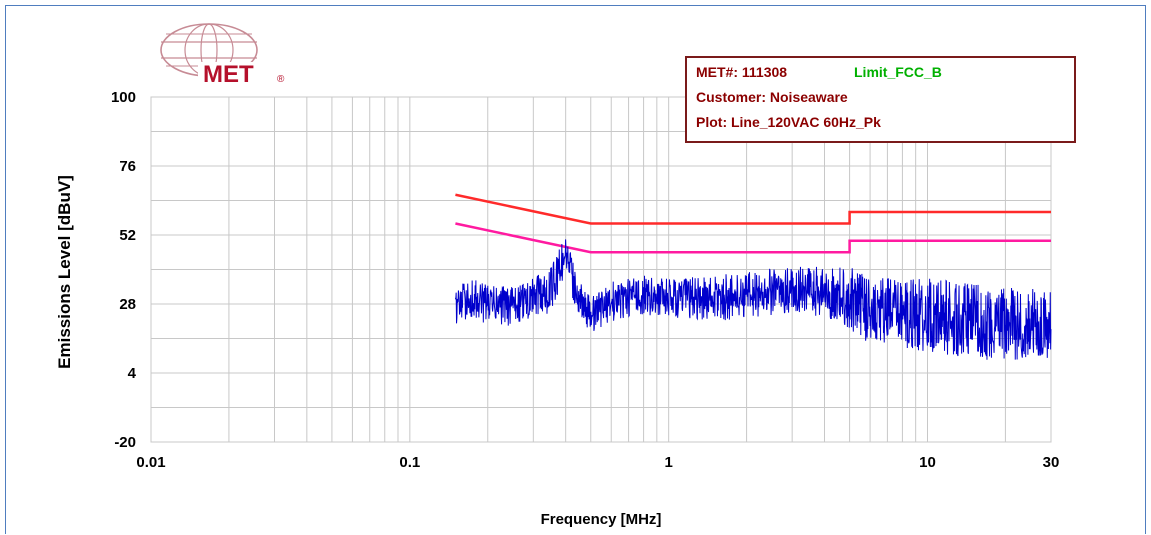 Image resolution: width=1151 pixels, height=535 pixels. Describe the element at coordinates (127, 304) in the screenshot. I see `y-tick-label: 28` at that location.